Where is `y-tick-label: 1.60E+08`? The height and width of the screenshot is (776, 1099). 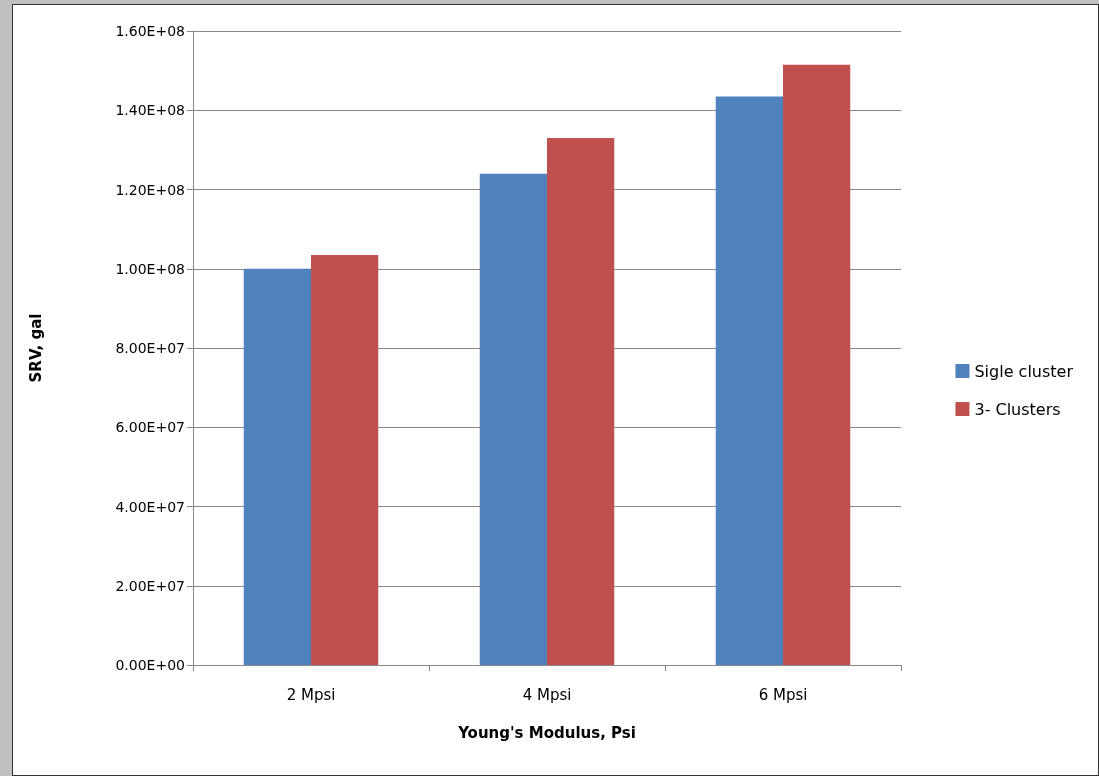 y-tick-label: 1.60E+08 is located at coordinates (150, 31).